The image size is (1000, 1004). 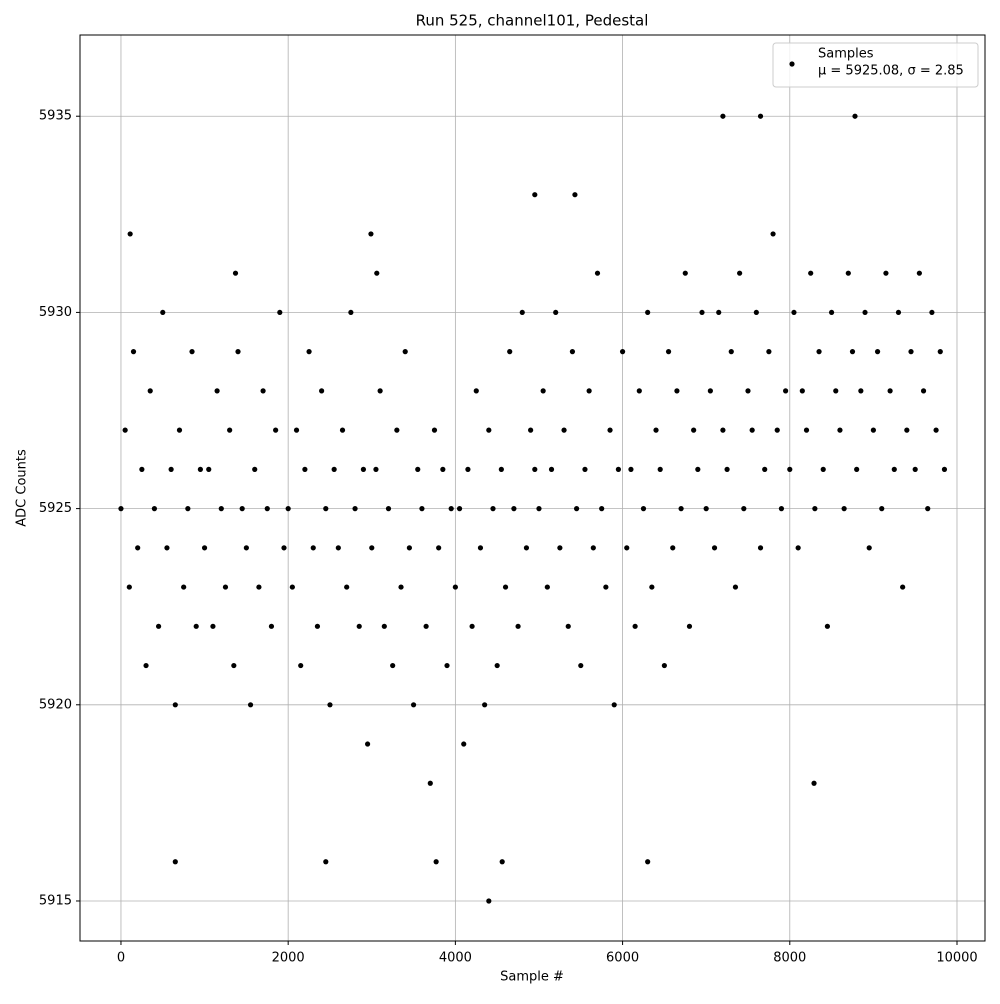 I want to click on y-axis-label: ADC Counts, so click(x=22, y=488).